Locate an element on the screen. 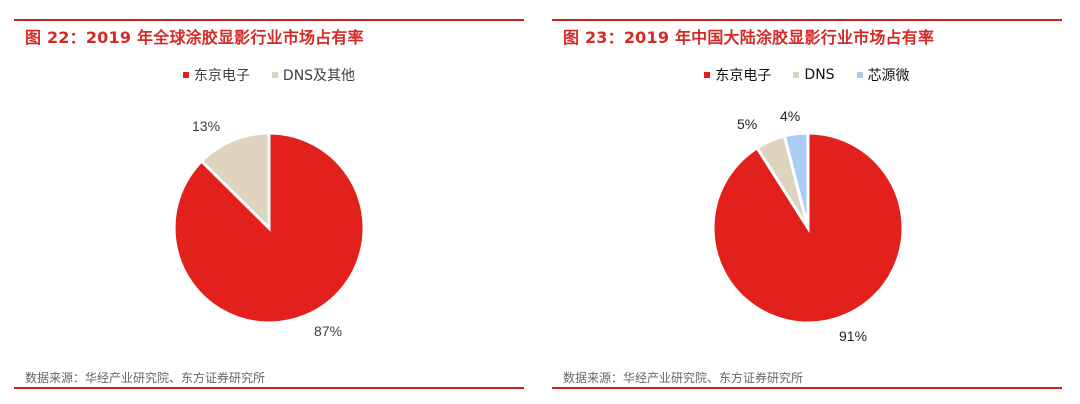 The height and width of the screenshot is (404, 1080). data-label-4: 4% is located at coordinates (790, 116).